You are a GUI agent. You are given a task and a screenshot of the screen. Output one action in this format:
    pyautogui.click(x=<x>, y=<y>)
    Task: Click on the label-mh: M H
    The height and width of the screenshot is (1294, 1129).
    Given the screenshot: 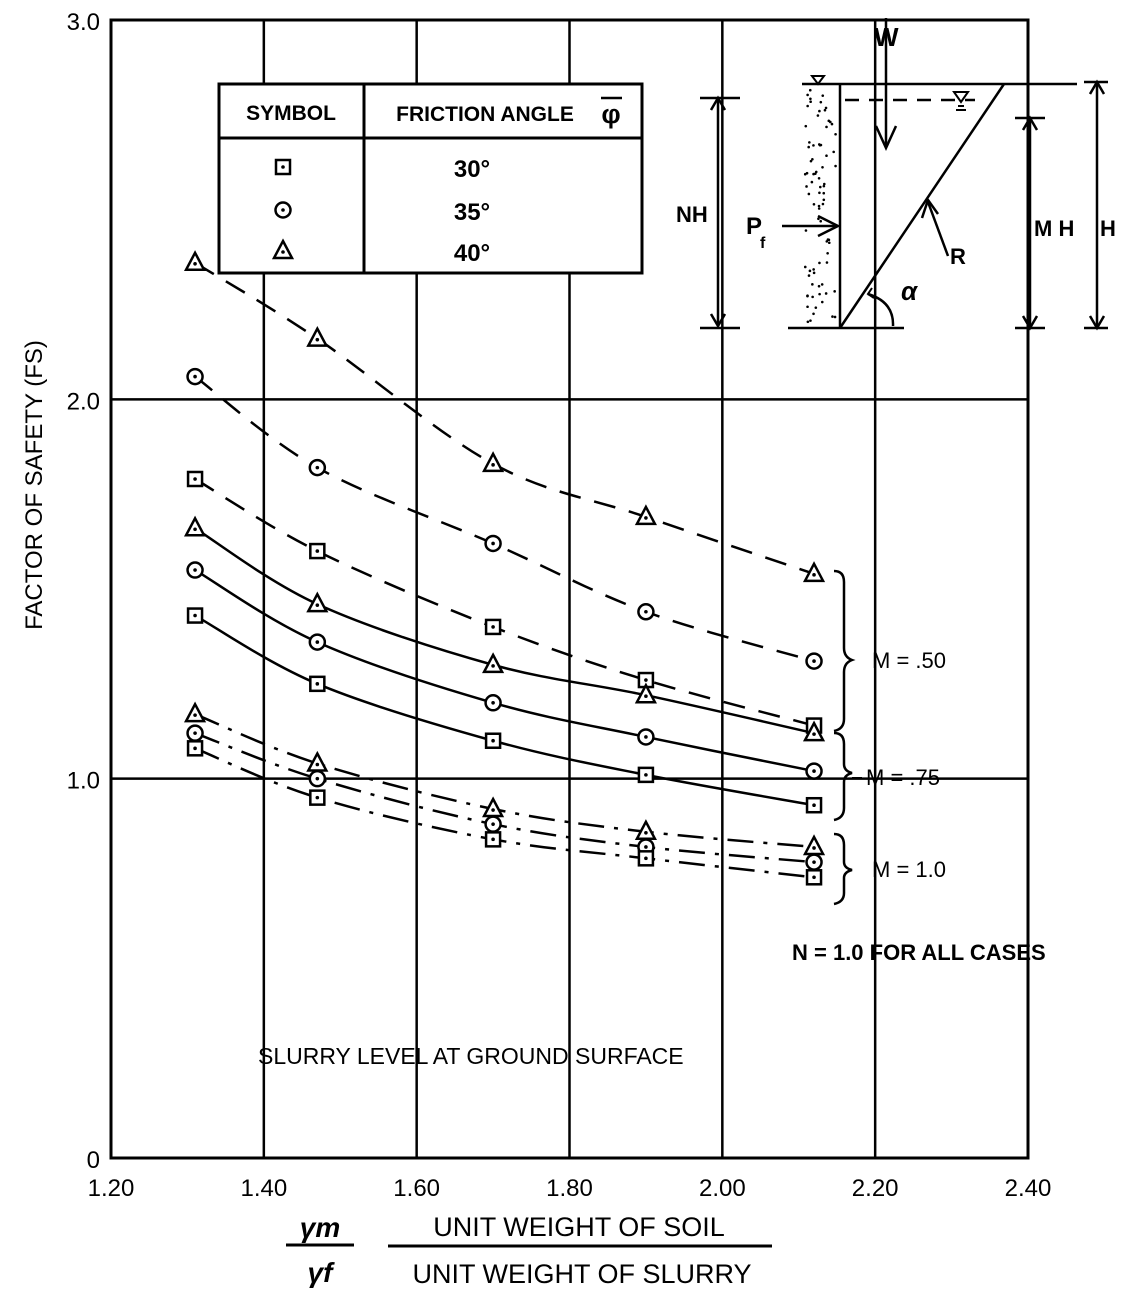 What is the action you would take?
    pyautogui.click(x=1054, y=228)
    